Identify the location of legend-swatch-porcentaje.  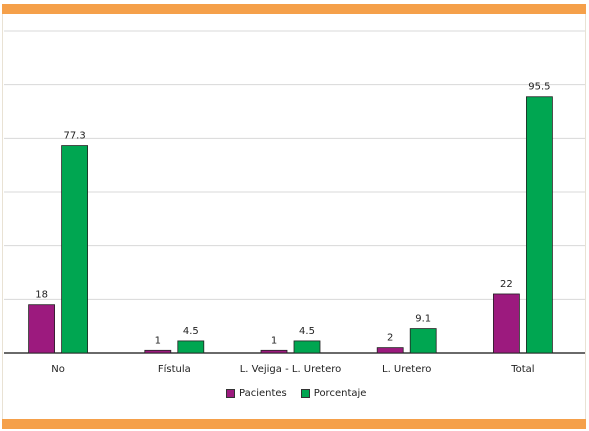
(305, 393).